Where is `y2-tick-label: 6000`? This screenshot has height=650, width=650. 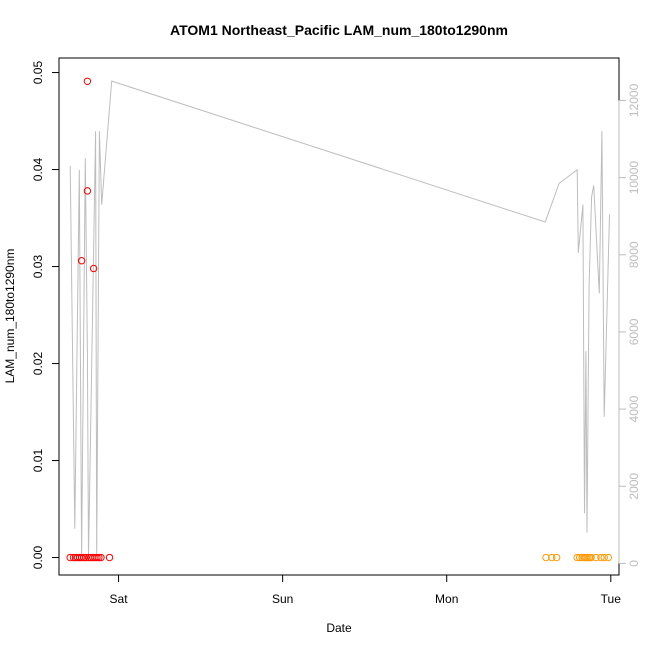
y2-tick-label: 6000 is located at coordinates (634, 331).